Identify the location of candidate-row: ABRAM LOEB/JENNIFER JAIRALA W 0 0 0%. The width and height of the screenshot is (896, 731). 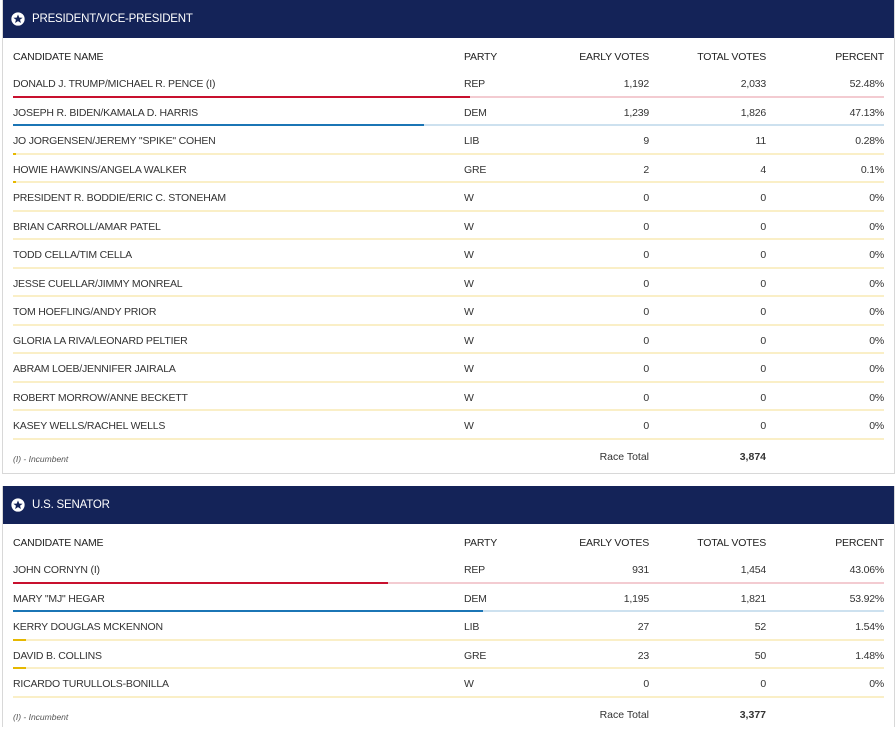
(448, 371).